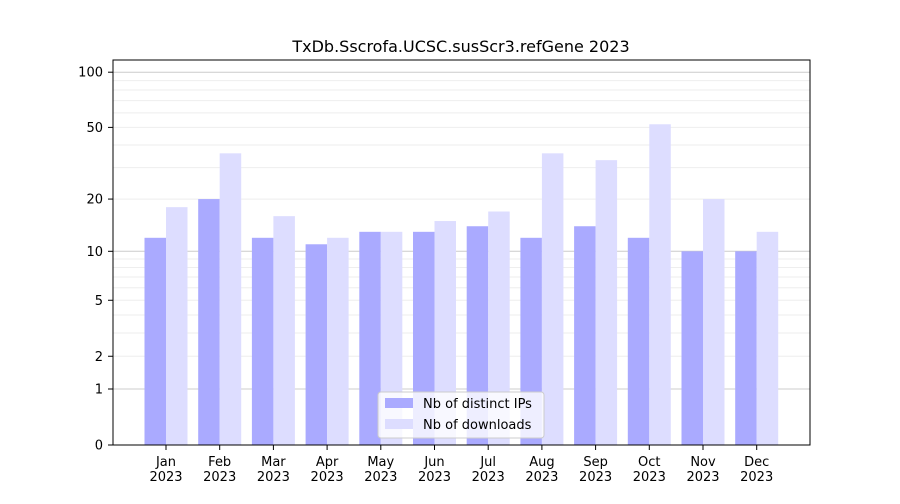 The height and width of the screenshot is (504, 900). I want to click on legend-label-ips: Nb of distinct IPs, so click(477, 404).